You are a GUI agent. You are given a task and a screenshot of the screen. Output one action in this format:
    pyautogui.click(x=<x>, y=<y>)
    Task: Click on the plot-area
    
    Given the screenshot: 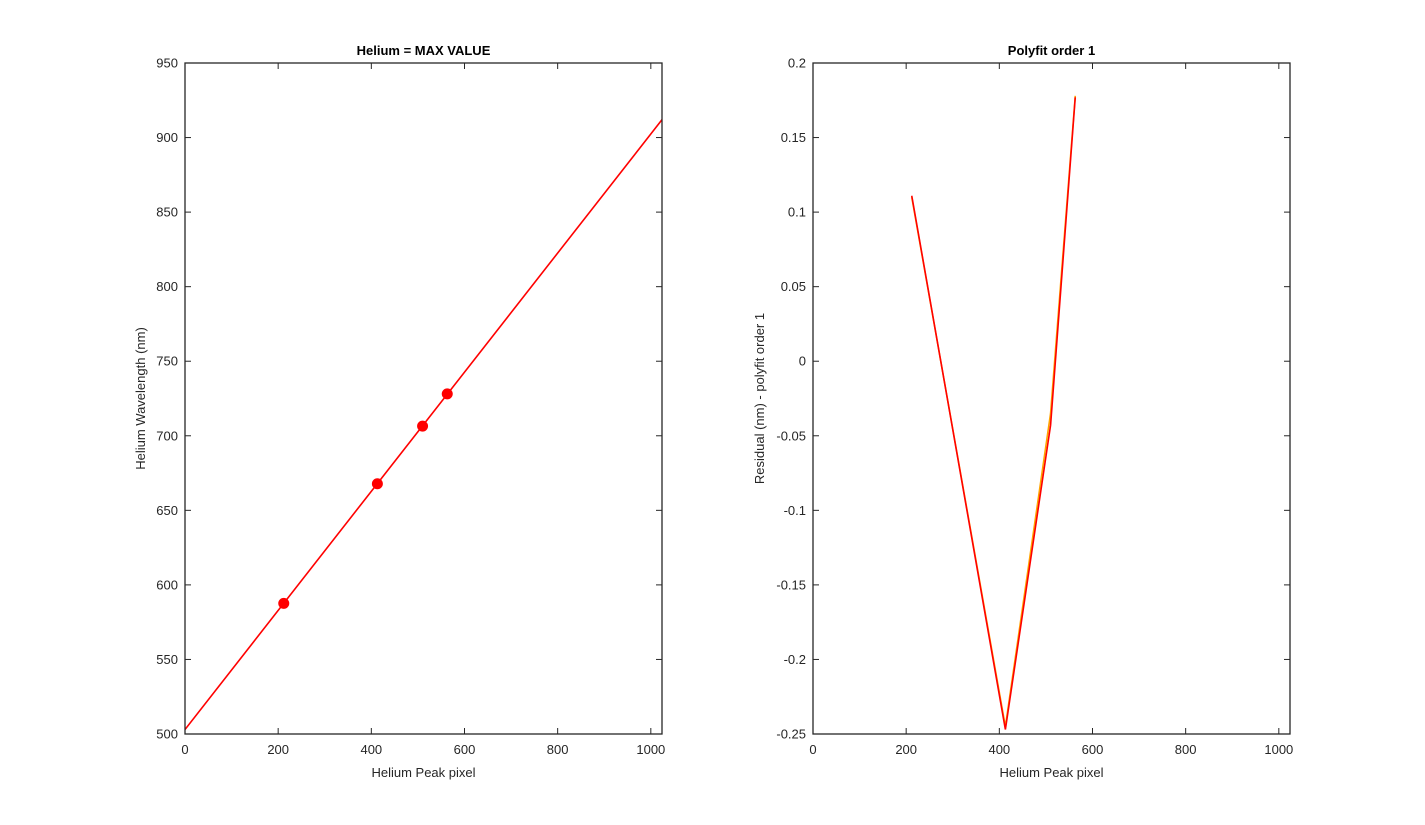 What is the action you would take?
    pyautogui.click(x=993, y=412)
    